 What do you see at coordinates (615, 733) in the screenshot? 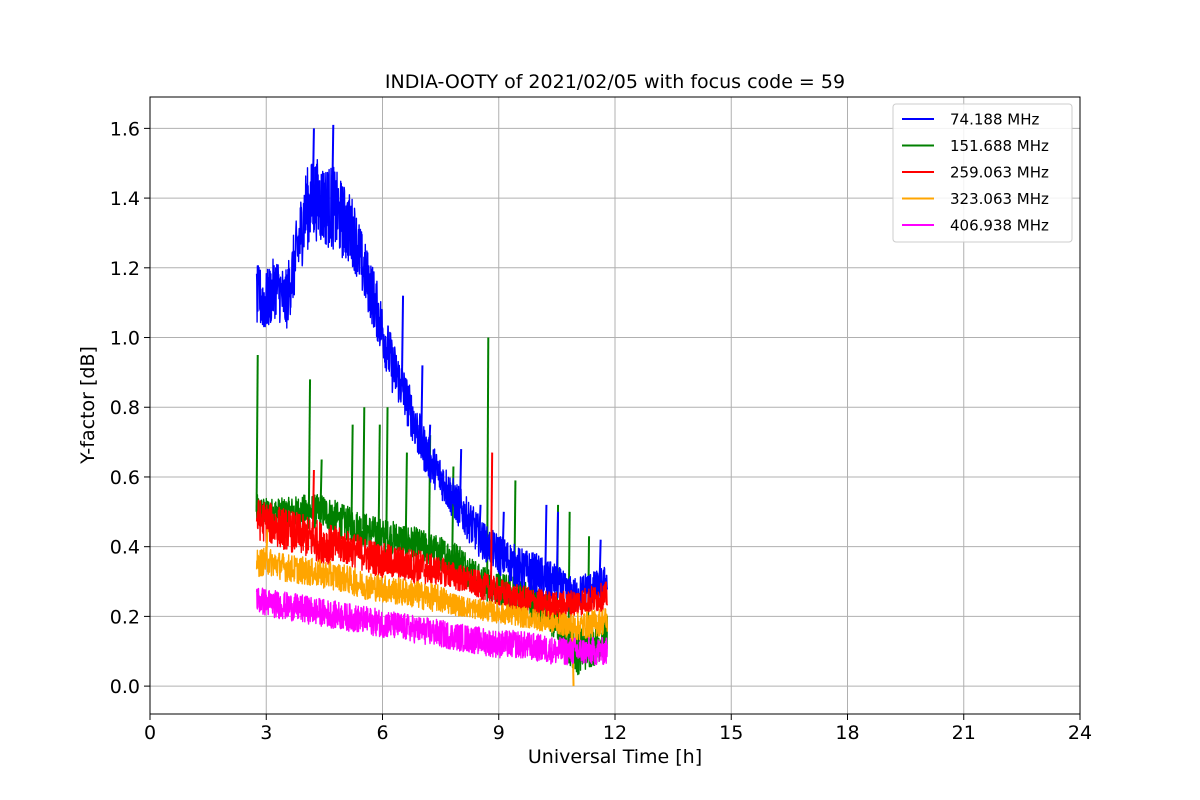
I see `x-tick-label: 12` at bounding box center [615, 733].